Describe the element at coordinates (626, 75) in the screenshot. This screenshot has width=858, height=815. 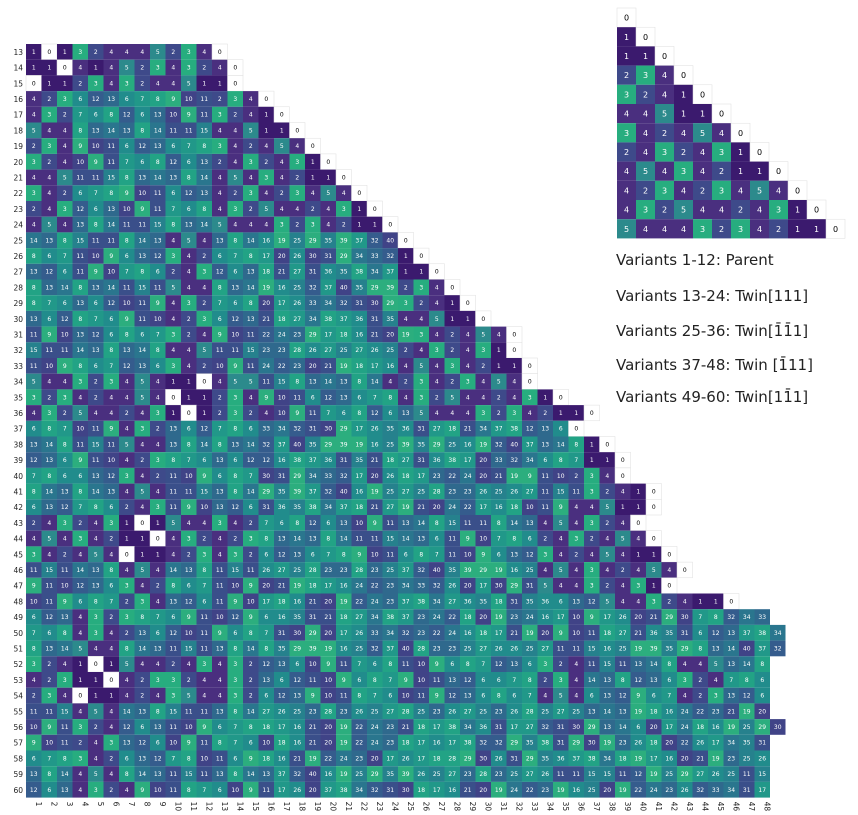
I see `parent-cell-value: 2` at that location.